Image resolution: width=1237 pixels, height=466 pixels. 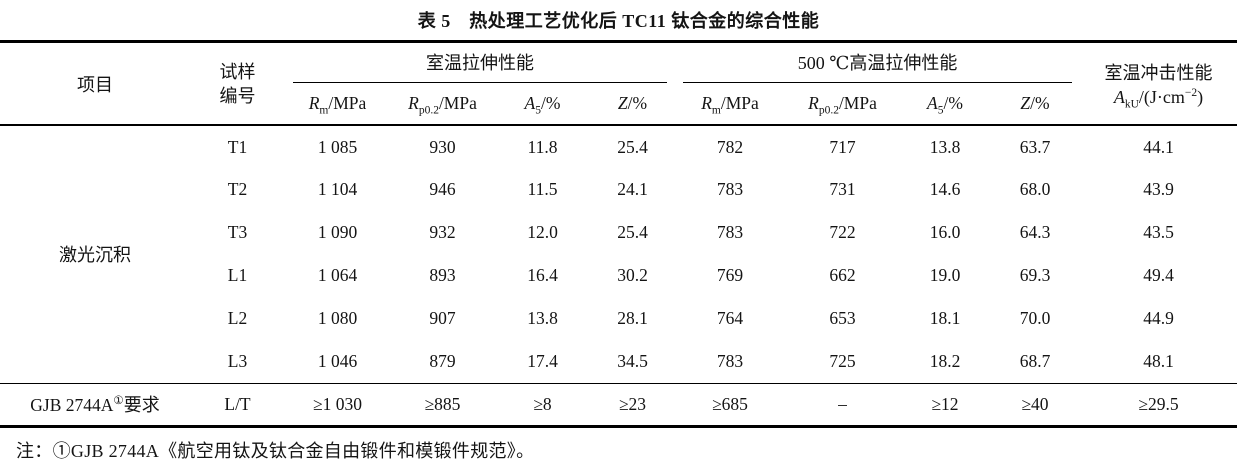 What do you see at coordinates (1035, 275) in the screenshot?
I see `table-cell: 69.3` at bounding box center [1035, 275].